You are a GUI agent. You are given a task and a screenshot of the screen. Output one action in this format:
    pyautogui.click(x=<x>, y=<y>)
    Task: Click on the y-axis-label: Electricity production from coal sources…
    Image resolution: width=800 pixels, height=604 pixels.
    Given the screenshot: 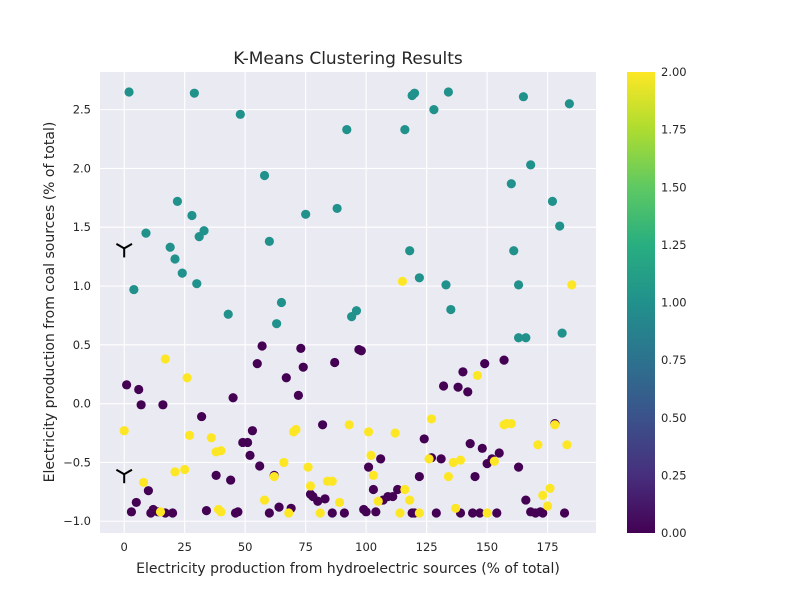 What is the action you would take?
    pyautogui.click(x=50, y=302)
    